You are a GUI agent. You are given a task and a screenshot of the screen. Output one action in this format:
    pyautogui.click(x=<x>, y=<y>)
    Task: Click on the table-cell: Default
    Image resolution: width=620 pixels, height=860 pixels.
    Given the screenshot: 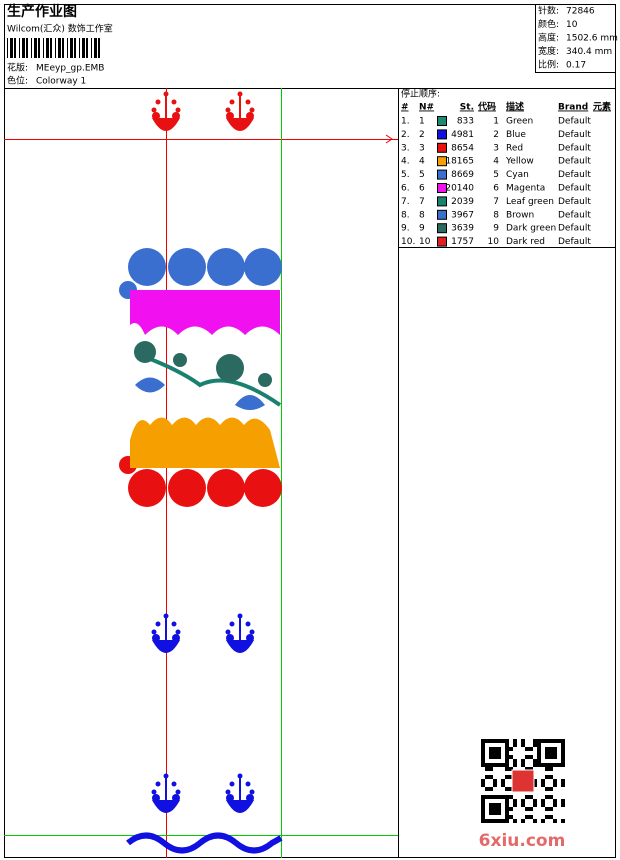 What is the action you would take?
    pyautogui.click(x=574, y=148)
    